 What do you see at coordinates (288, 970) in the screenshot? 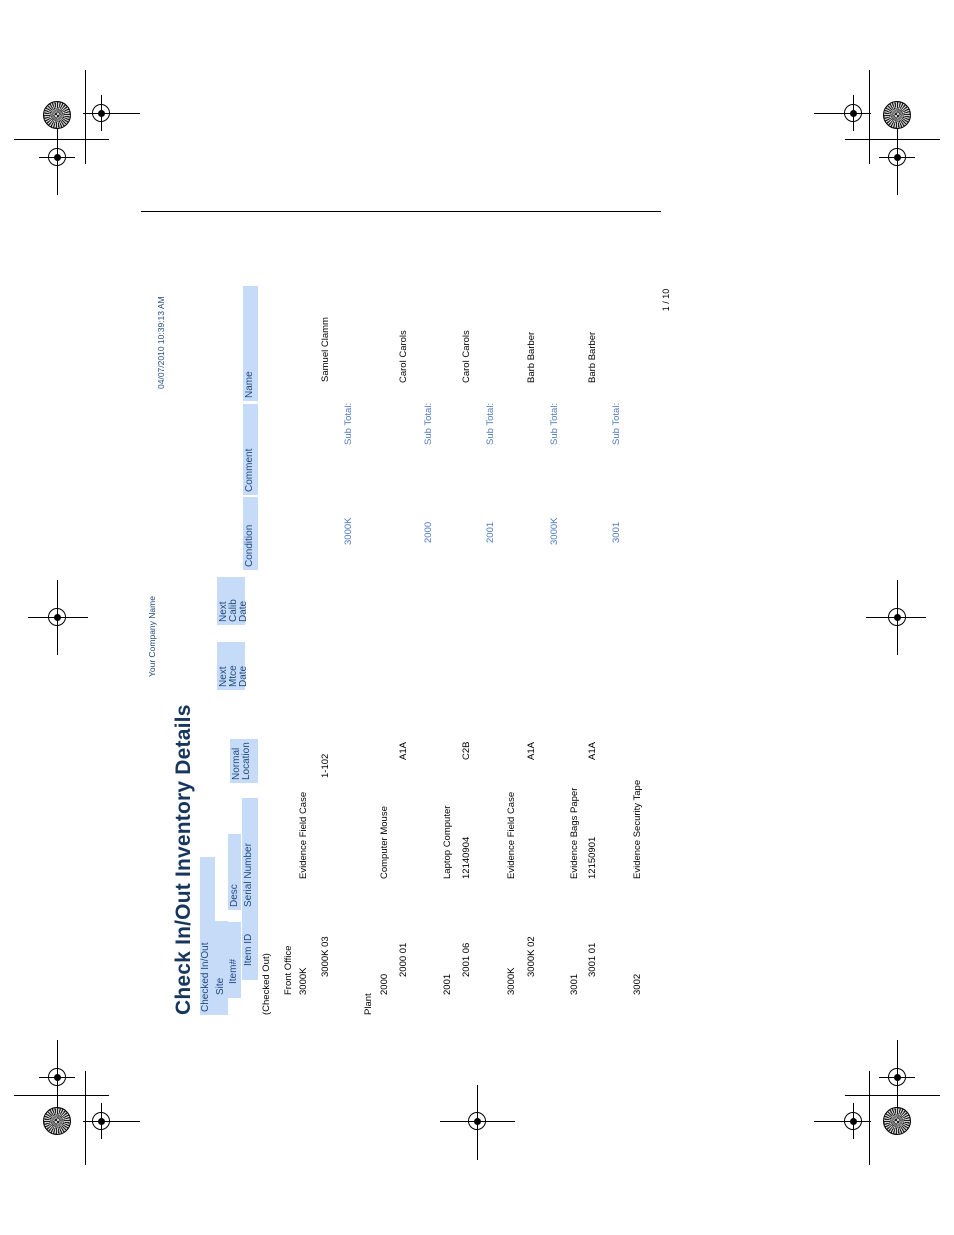
I see `site-name: Front Office` at bounding box center [288, 970].